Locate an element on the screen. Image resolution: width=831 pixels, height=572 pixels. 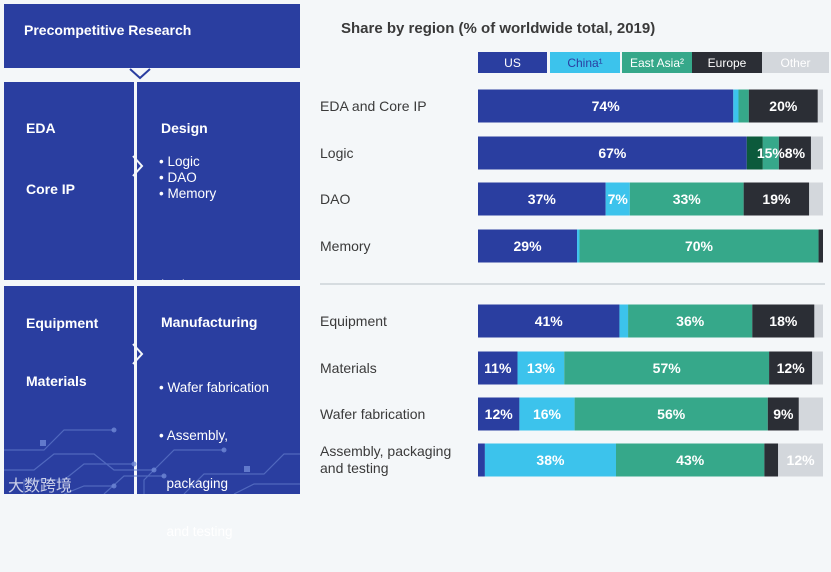
eda-core-ip-block: EDA Core IP is located at coordinates (69, 181).